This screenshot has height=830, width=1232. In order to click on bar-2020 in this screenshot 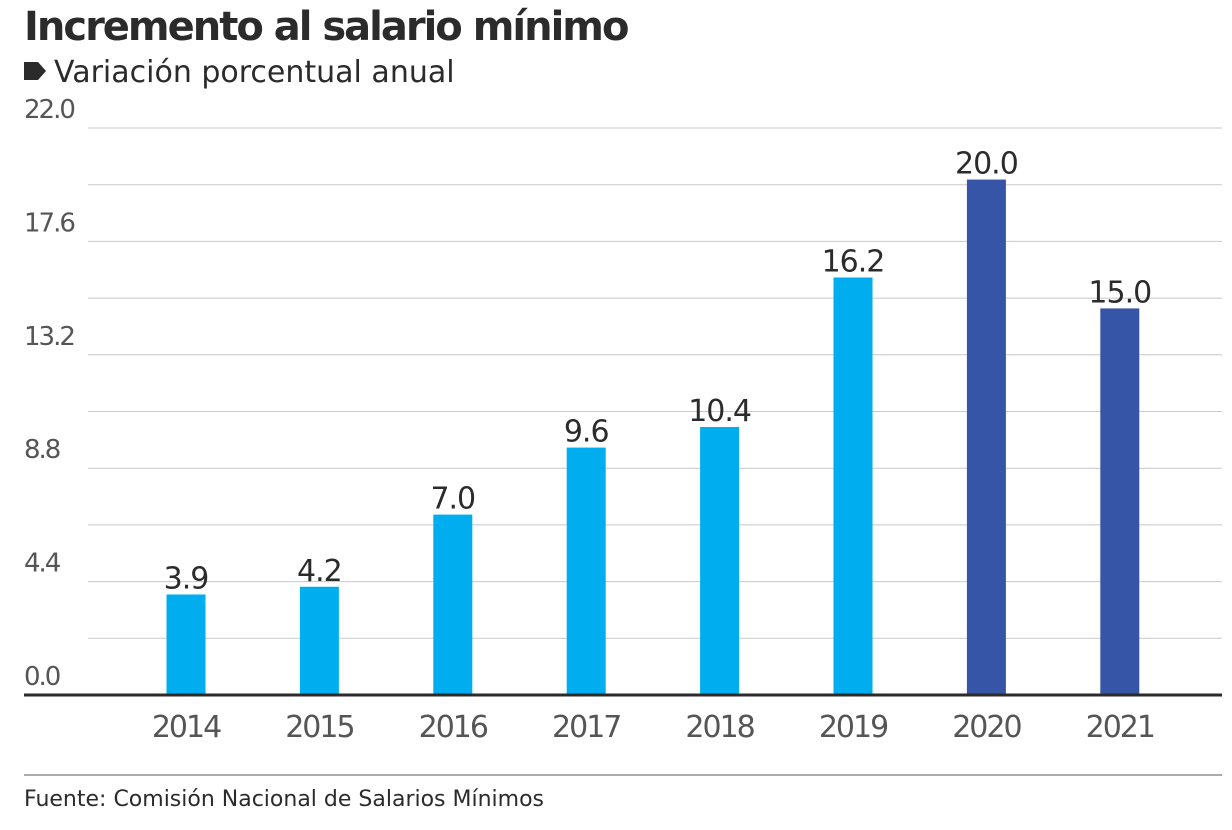, I will do `click(986, 437)`.